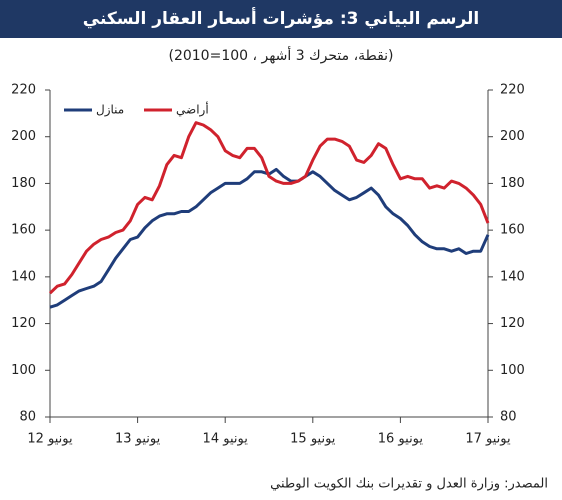 The image size is (562, 500). Describe the element at coordinates (401, 439) in the screenshot. I see `x-tick-label: يونيو 16` at that location.